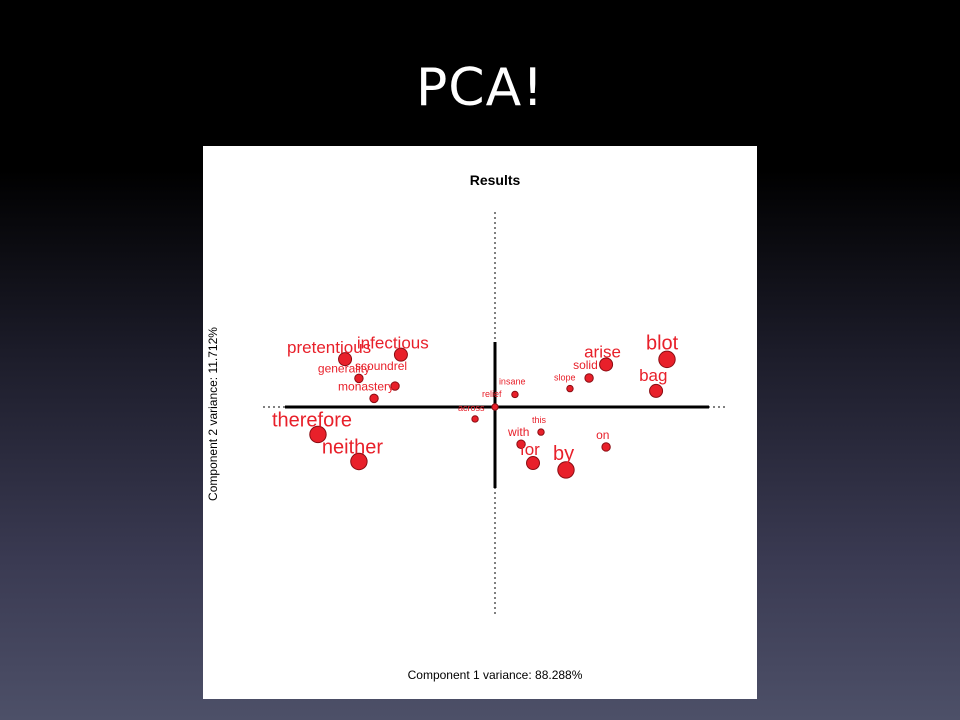 Image resolution: width=960 pixels, height=720 pixels. I want to click on data-point-blot: blot, so click(662, 350).